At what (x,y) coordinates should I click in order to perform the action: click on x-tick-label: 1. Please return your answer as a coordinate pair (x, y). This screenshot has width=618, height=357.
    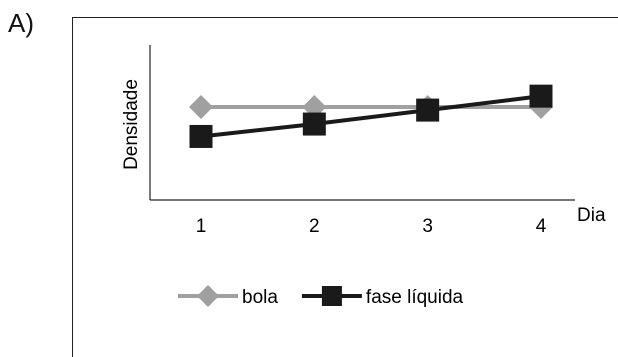
    Looking at the image, I should click on (201, 226).